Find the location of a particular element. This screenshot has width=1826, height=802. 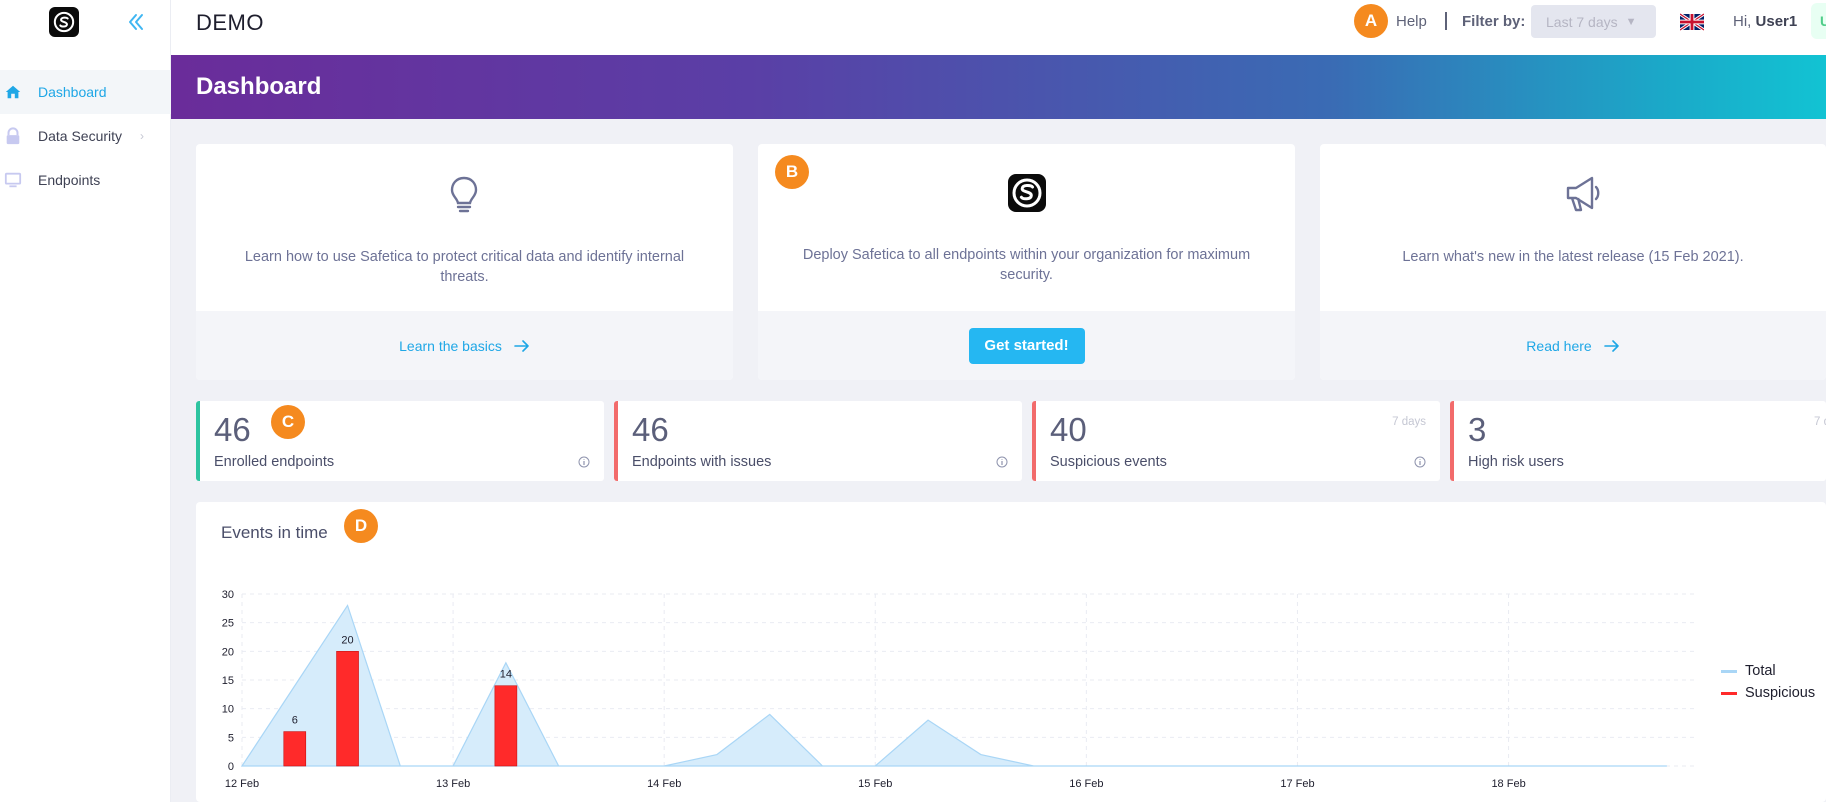

annotation-marker-a: A is located at coordinates (1371, 21).